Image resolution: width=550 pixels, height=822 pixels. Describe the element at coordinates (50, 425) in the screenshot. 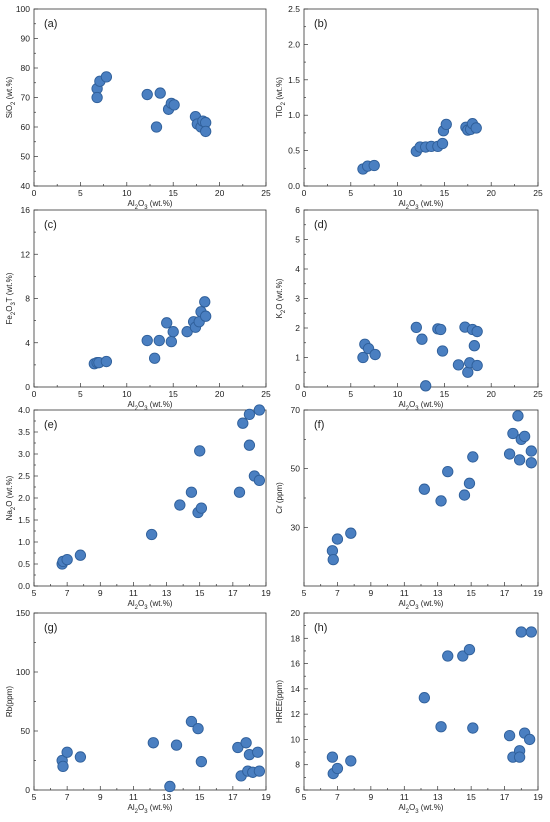

I see `panel-label: (e)` at that location.